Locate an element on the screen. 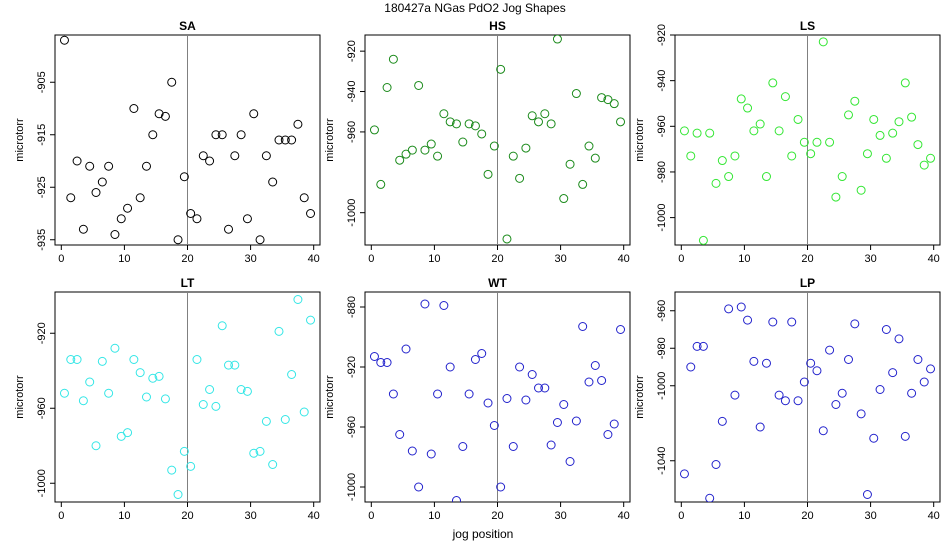 The width and height of the screenshot is (950, 550). panel-lt: LT microtorr 0 10 20 30 40 -920 -960 -1000 is located at coordinates (167, 399).